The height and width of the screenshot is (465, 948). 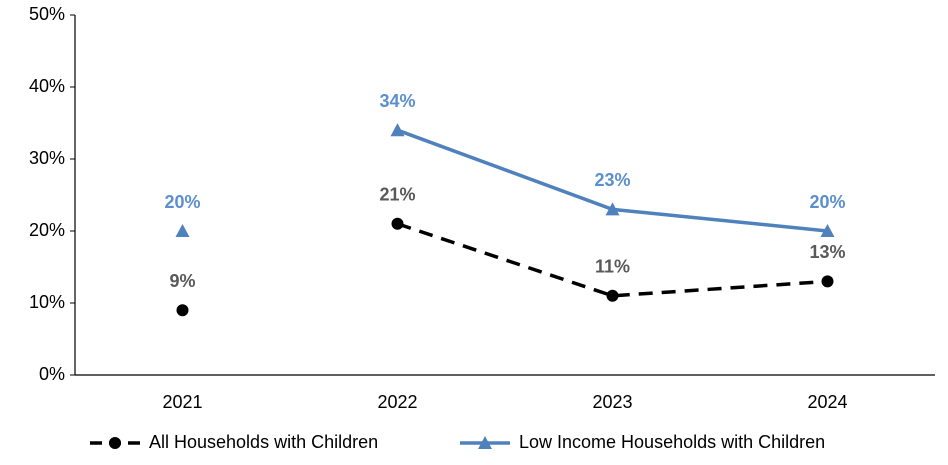 I want to click on legend-label: All Households with Children, so click(x=263, y=442).